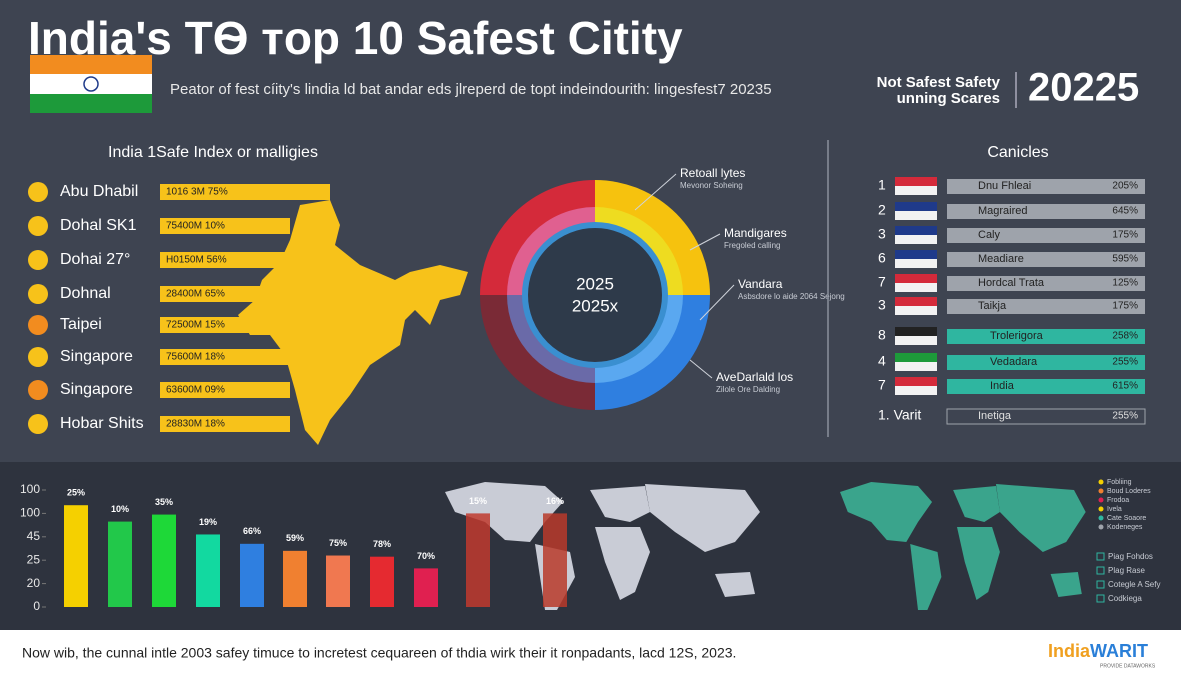 This screenshot has height=675, width=1181. I want to click on rank-pct: 645%, so click(1125, 211).